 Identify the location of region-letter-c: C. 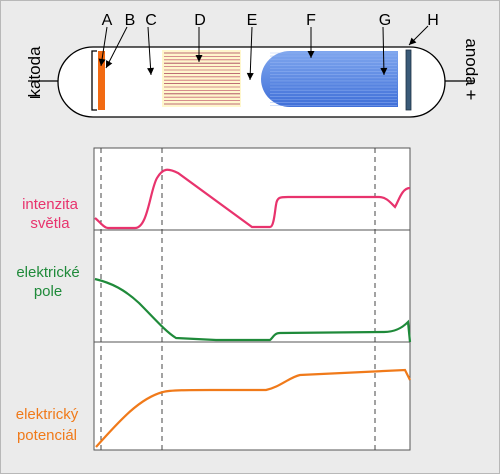
(151, 20).